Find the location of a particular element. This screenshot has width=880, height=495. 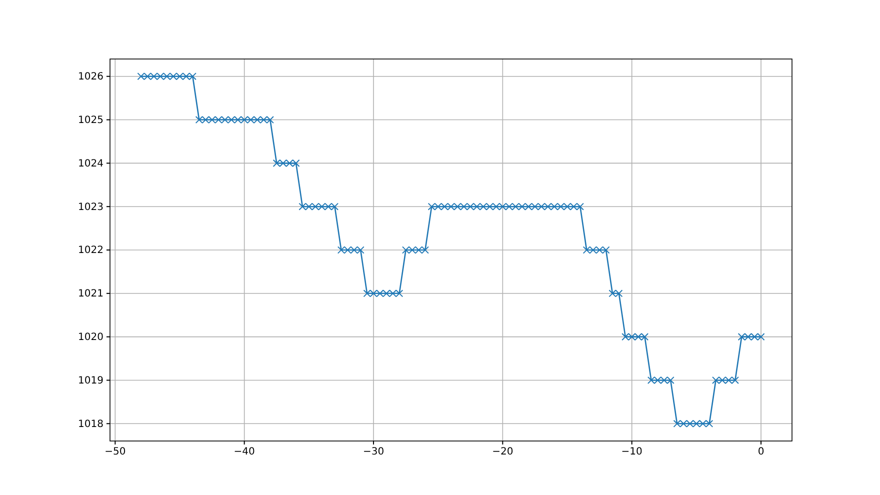

y-tick-label: 1024 is located at coordinates (91, 164).